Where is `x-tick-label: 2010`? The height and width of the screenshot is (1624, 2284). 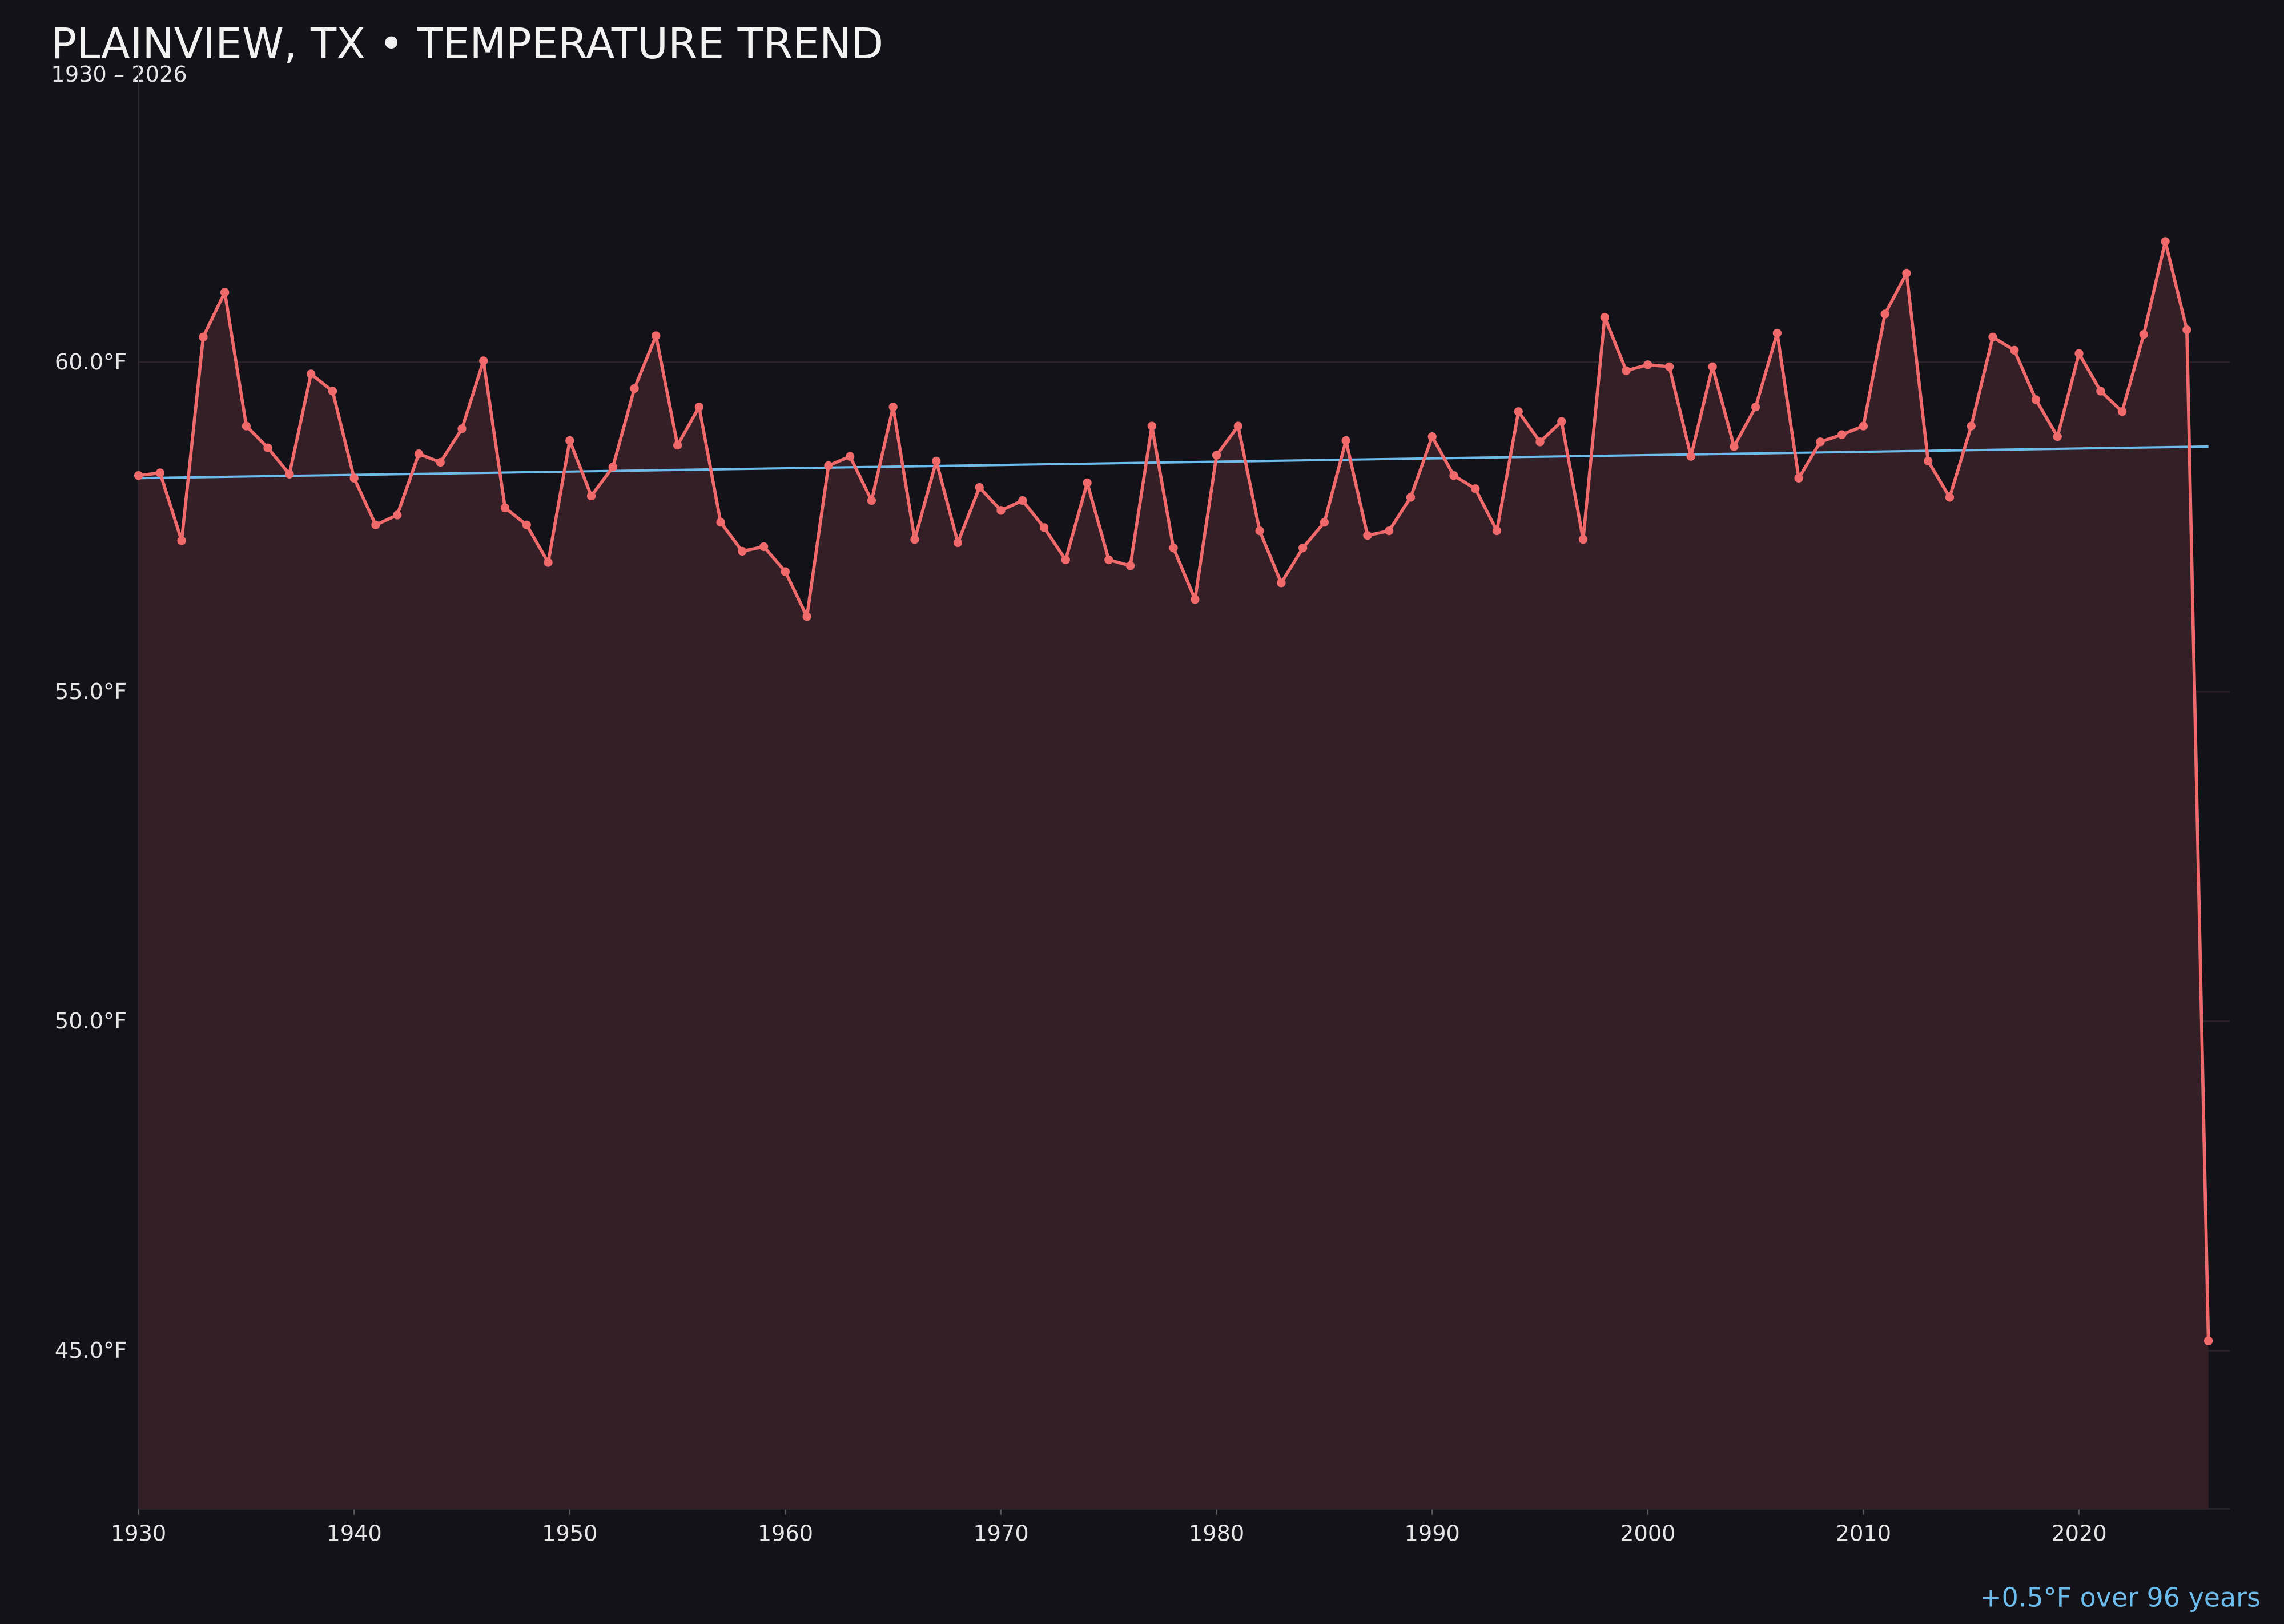 x-tick-label: 2010 is located at coordinates (1863, 1534).